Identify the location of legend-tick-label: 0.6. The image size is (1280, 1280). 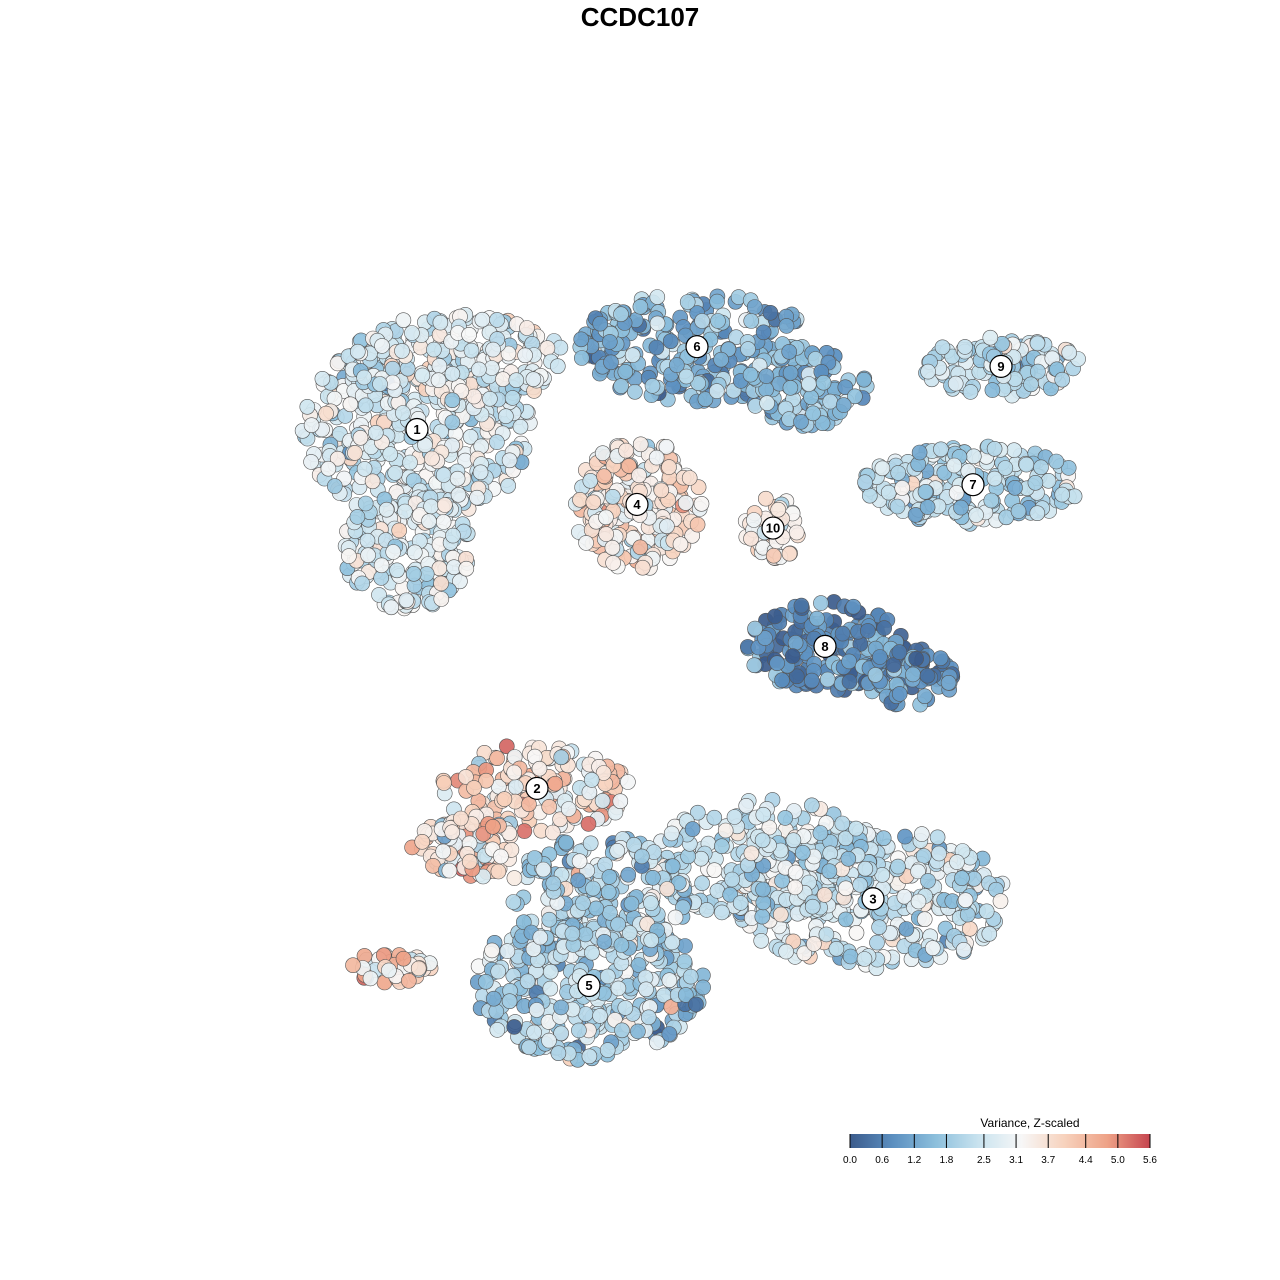
(882, 1160).